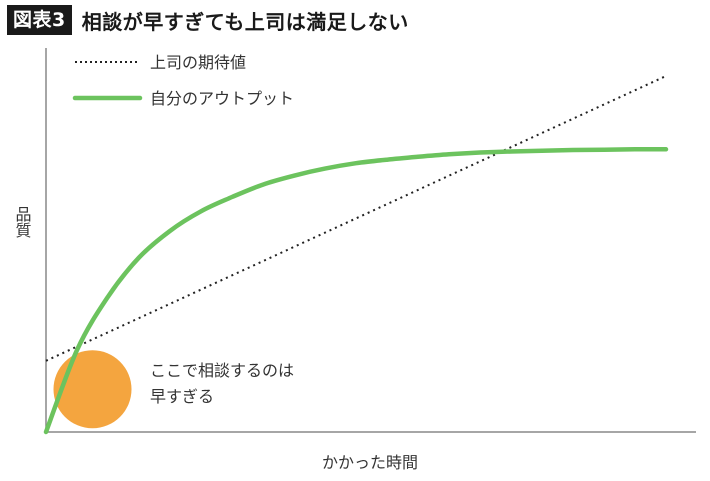  I want to click on y-axis-label: 品質, so click(22, 222).